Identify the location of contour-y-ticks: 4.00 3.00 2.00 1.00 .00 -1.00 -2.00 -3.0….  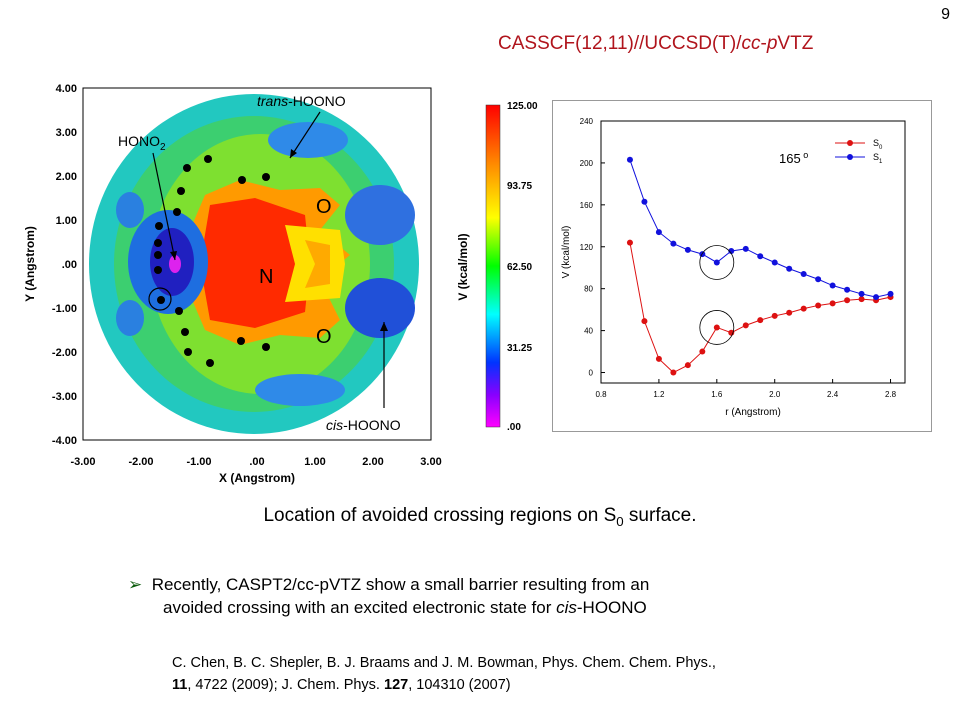
(64, 265).